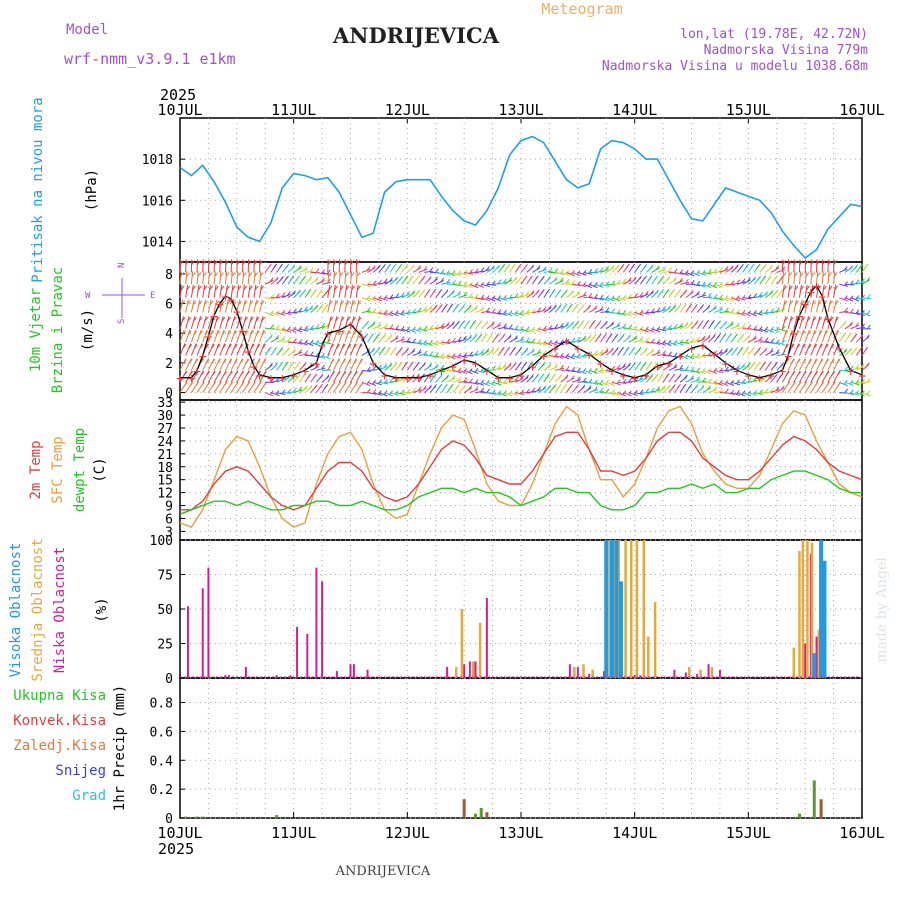 This screenshot has height=900, width=900. What do you see at coordinates (583, 671) in the screenshot?
I see `cloud-bar-mid` at bounding box center [583, 671].